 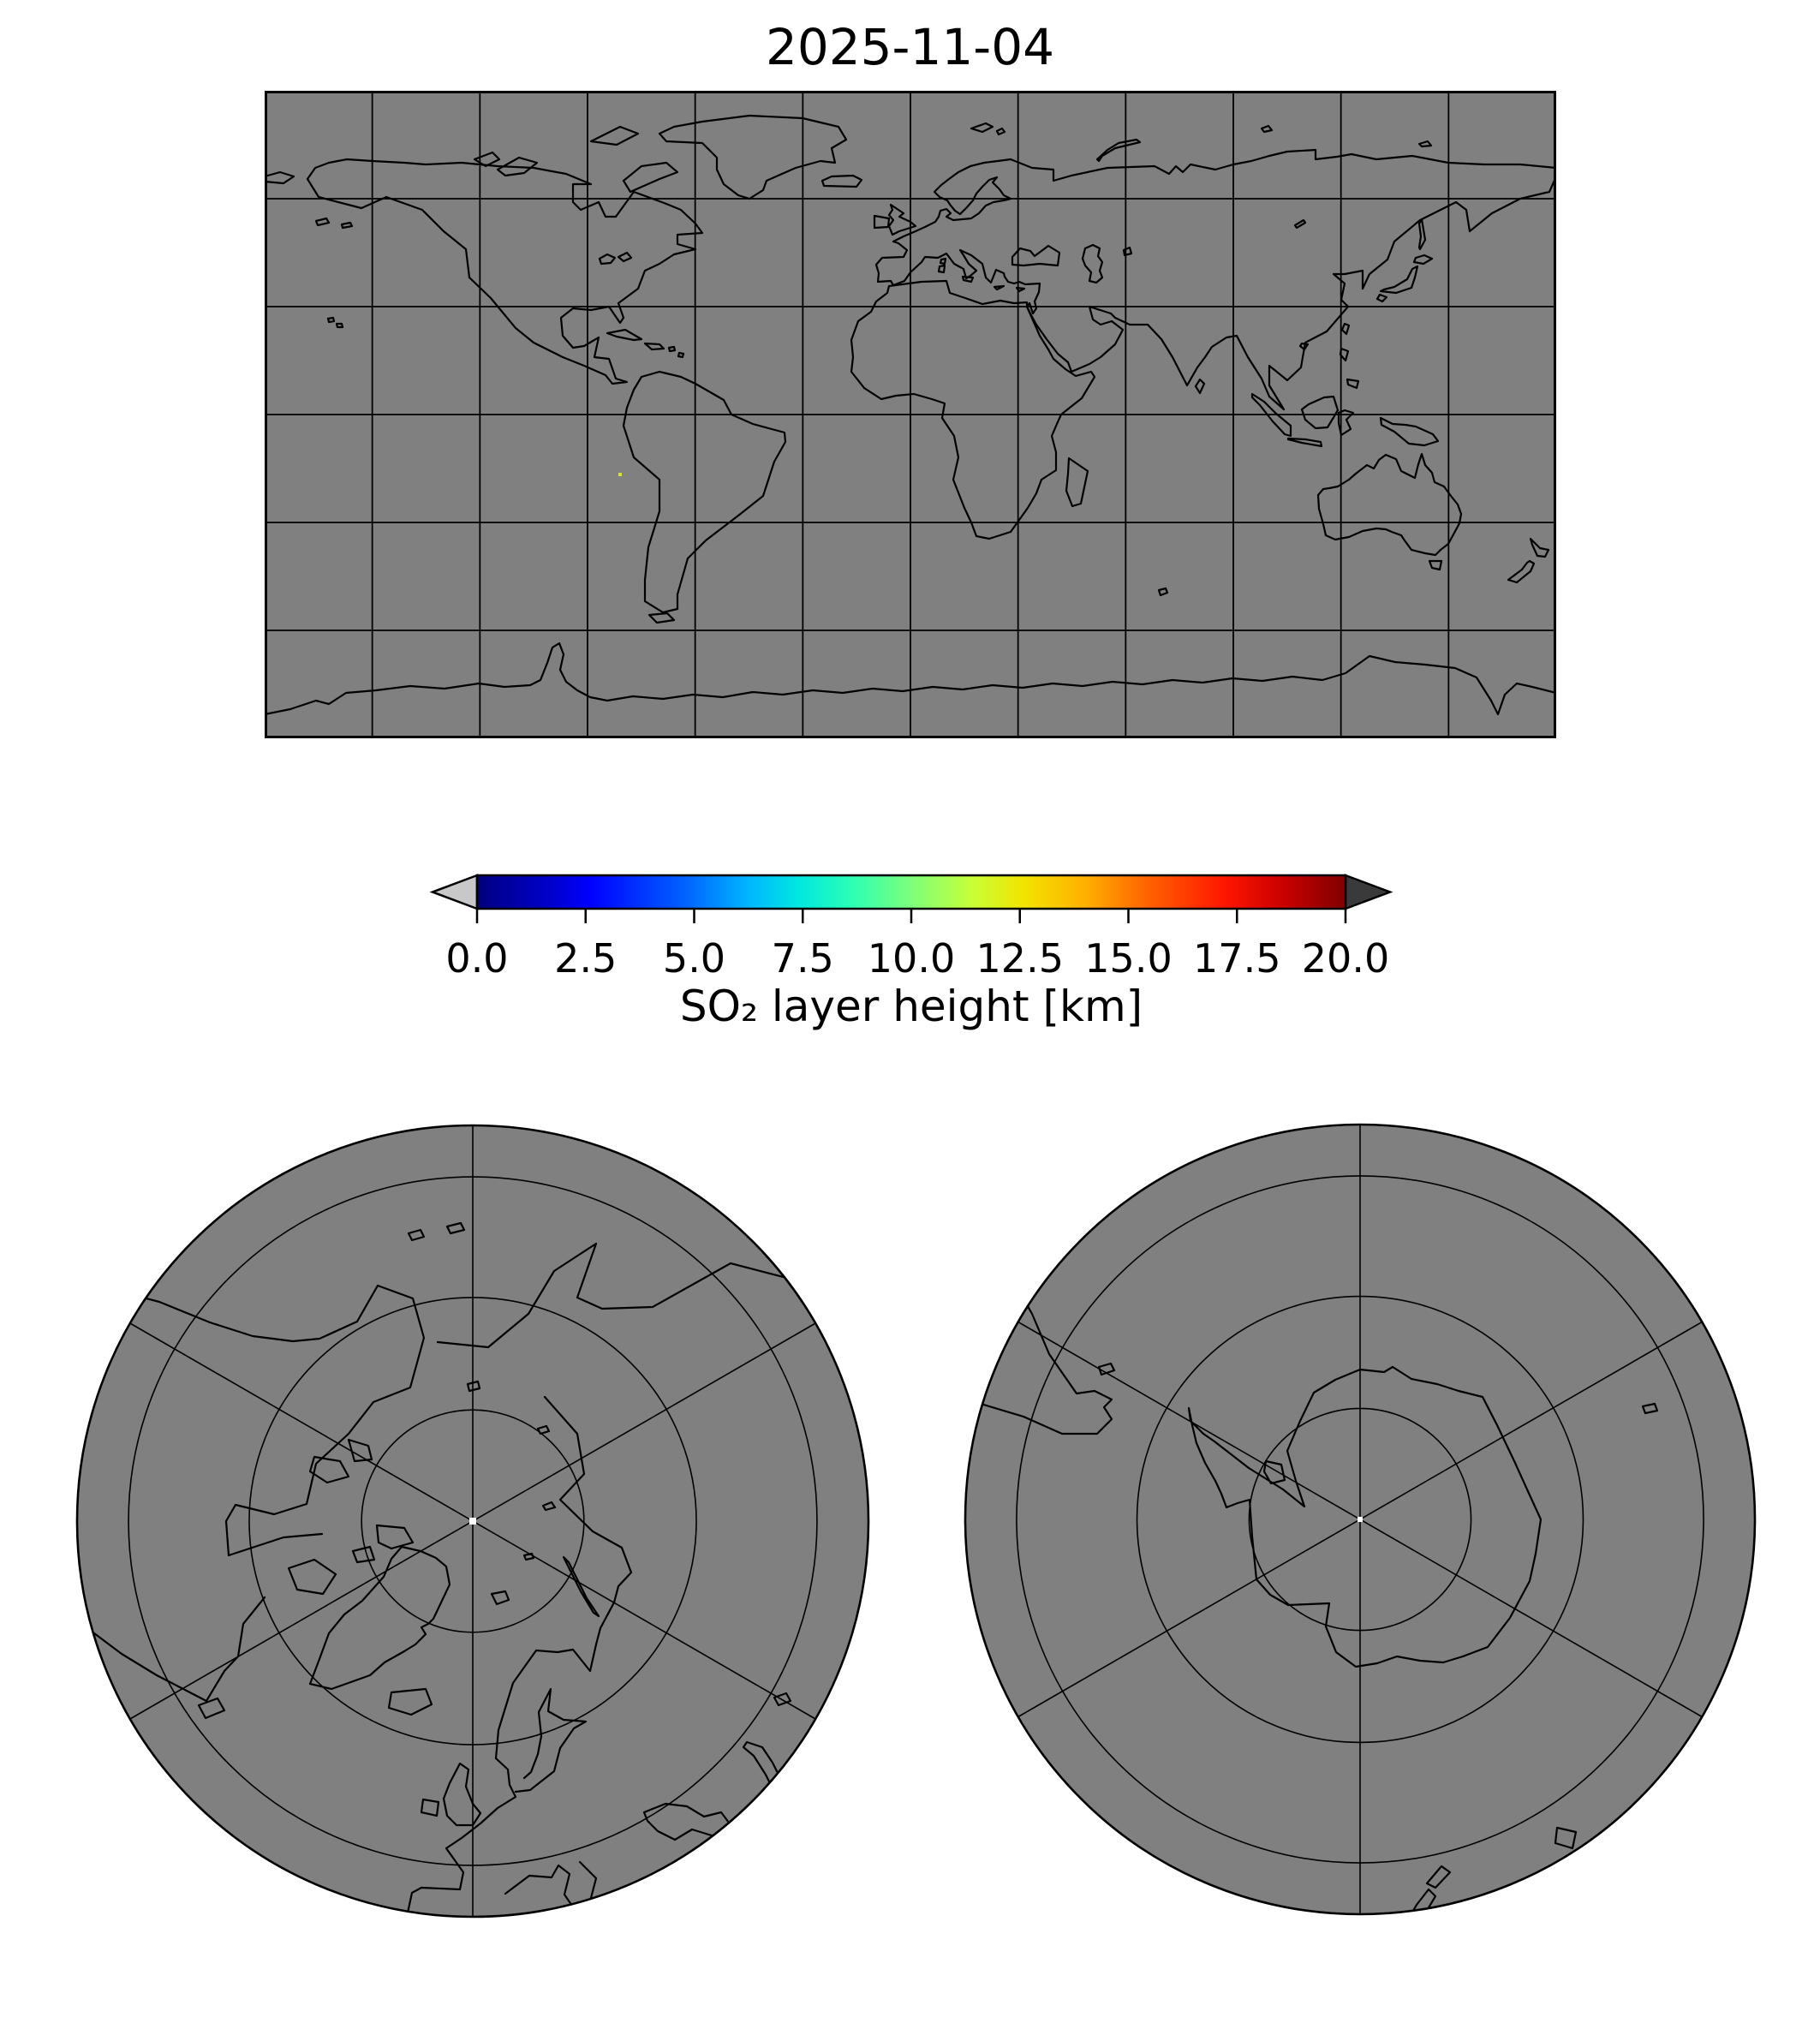 I want to click on coastline-sulawesi, so click(x=1346, y=423).